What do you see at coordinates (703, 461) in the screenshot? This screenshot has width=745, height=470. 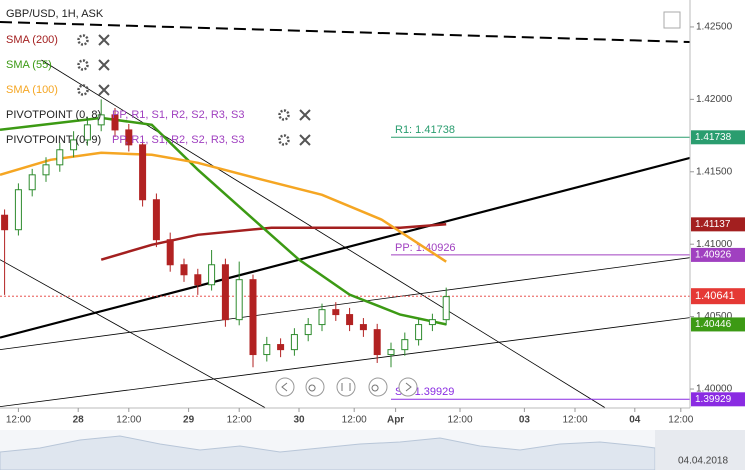 I see `navigator-date: 04.04.2018` at bounding box center [703, 461].